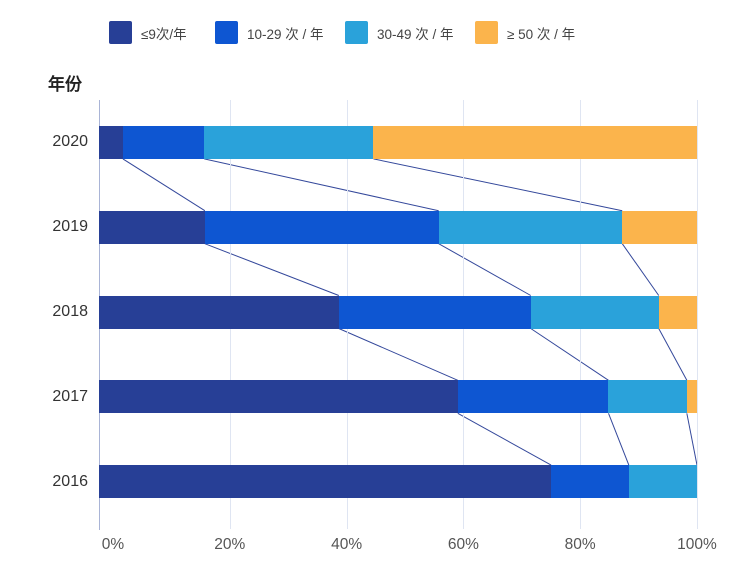 This screenshot has width=754, height=581. Describe the element at coordinates (70, 396) in the screenshot. I see `category-label-2017: 2017` at that location.